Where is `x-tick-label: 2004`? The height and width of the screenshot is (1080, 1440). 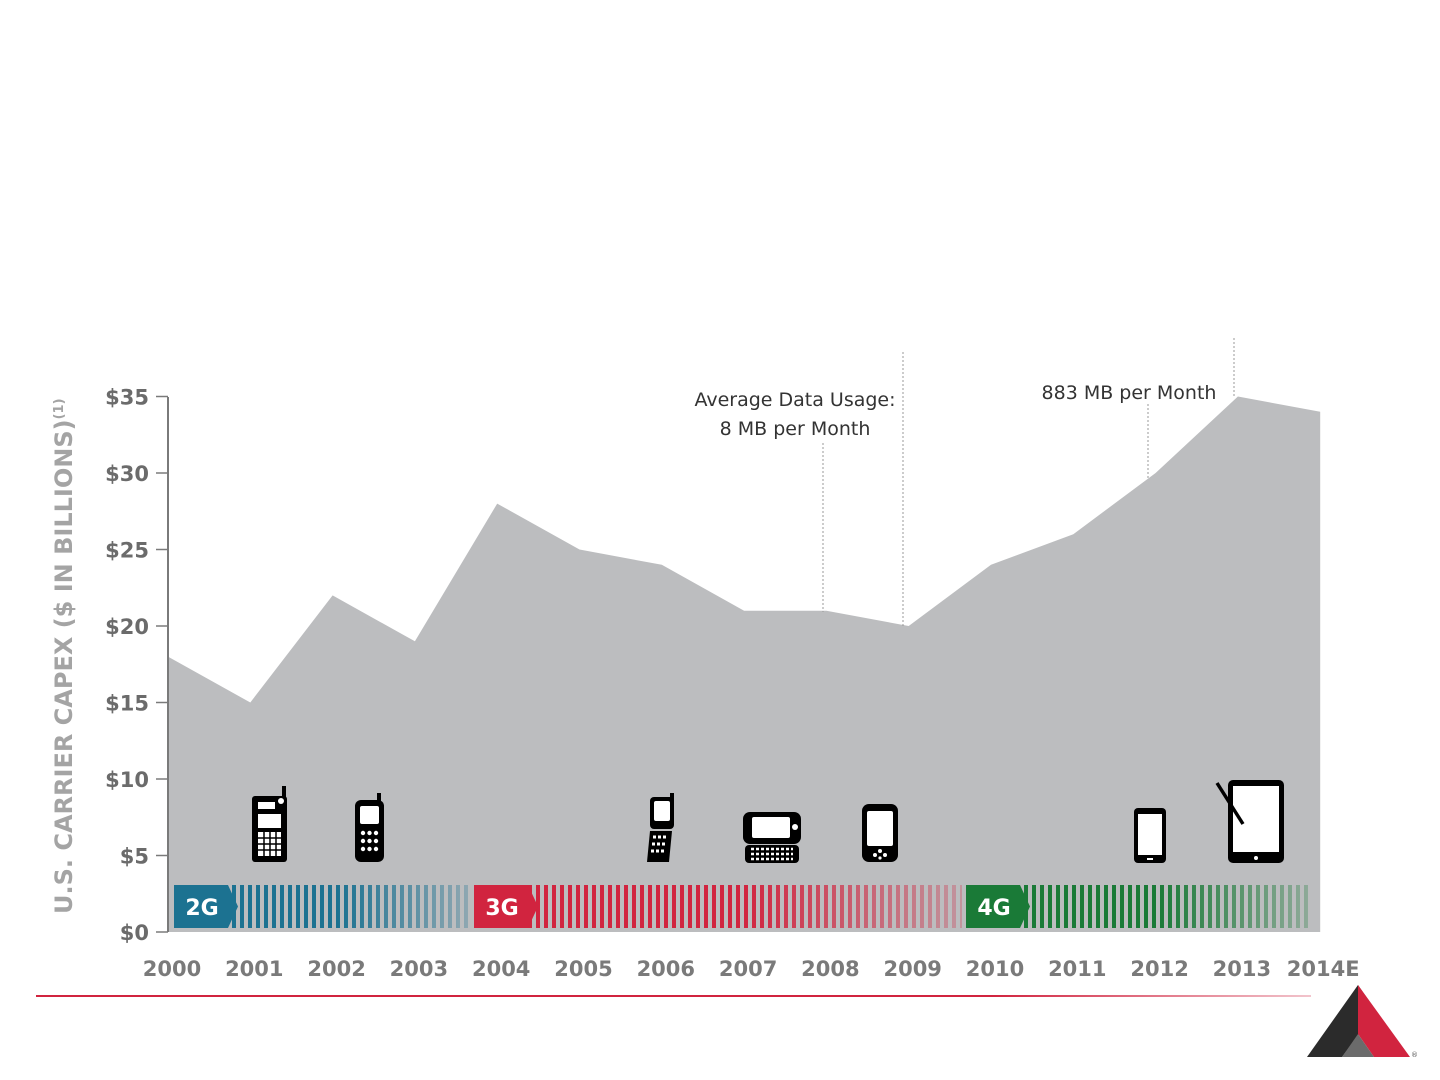 x-tick-label: 2004 is located at coordinates (501, 969).